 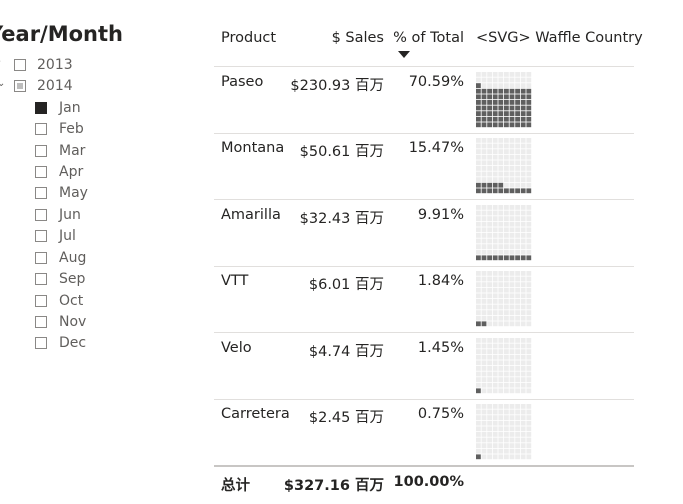 What do you see at coordinates (424, 100) in the screenshot?
I see `table-row: Paseo $230.93 百万 70.59%` at bounding box center [424, 100].